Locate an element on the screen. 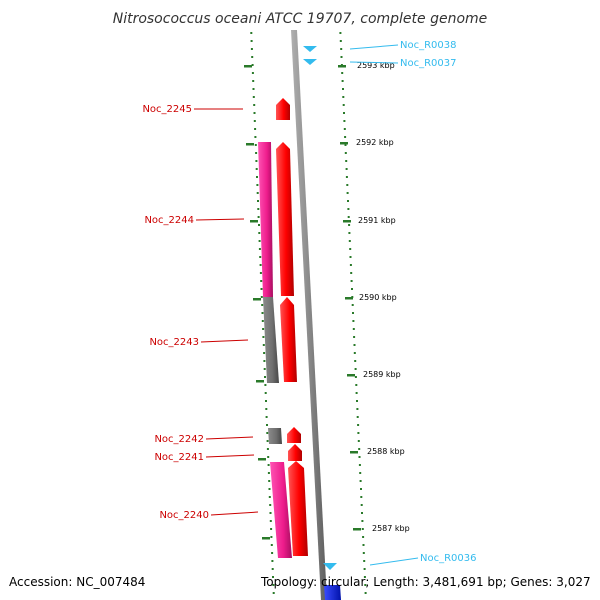 This screenshot has width=600, height=600. scale-label-2593: 2593 kbp is located at coordinates (376, 65).